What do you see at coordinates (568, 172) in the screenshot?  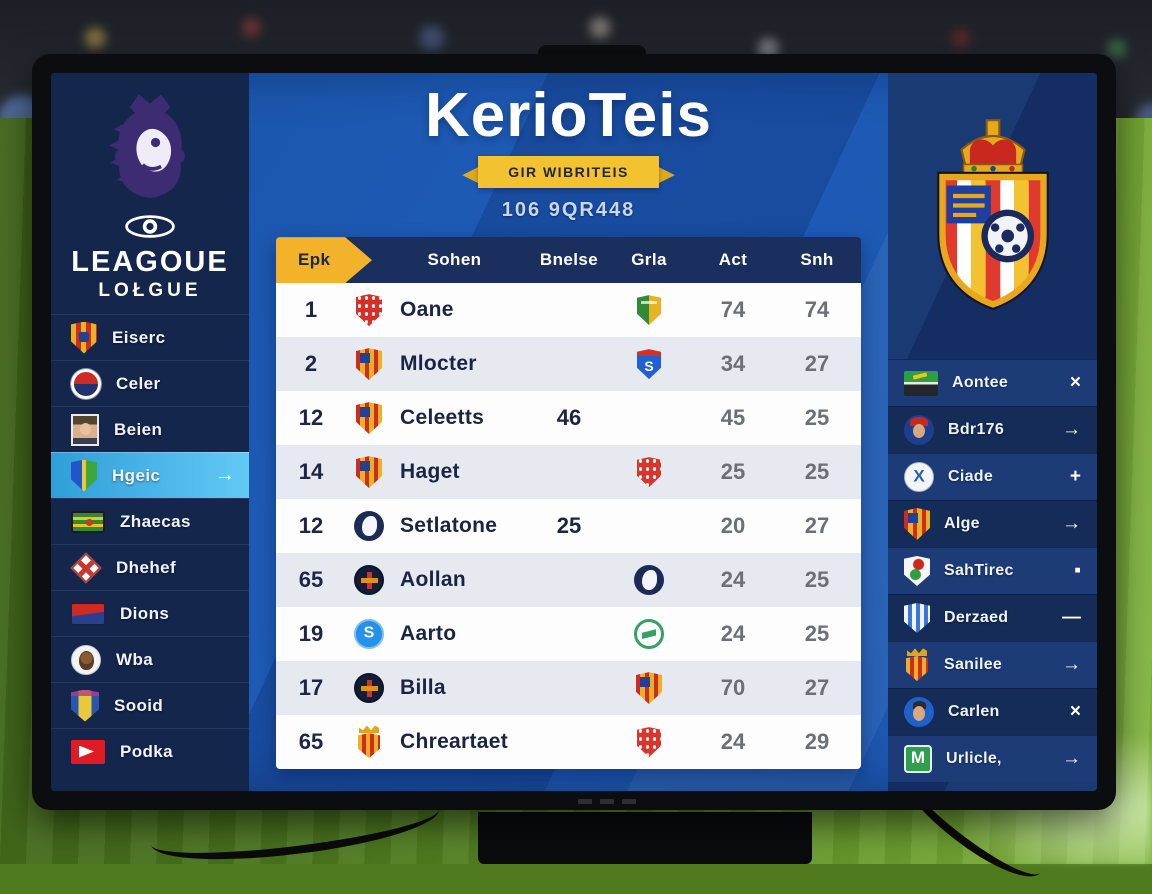 I see `ribbon-banner: GIR WIBRITEIS` at bounding box center [568, 172].